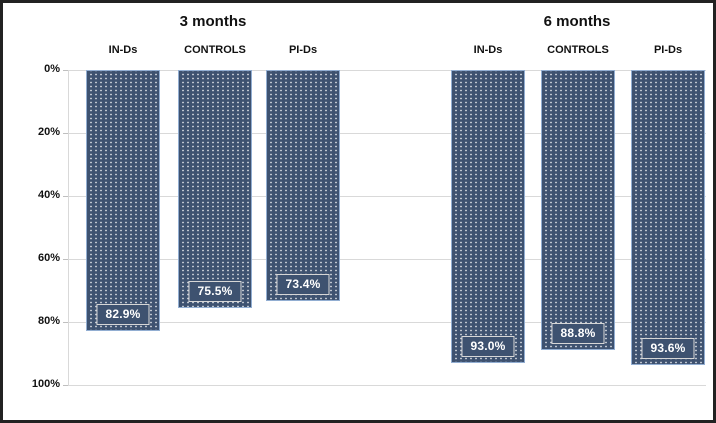 Image resolution: width=716 pixels, height=423 pixels. What do you see at coordinates (303, 284) in the screenshot?
I see `bar-value-label: 73.4%` at bounding box center [303, 284].